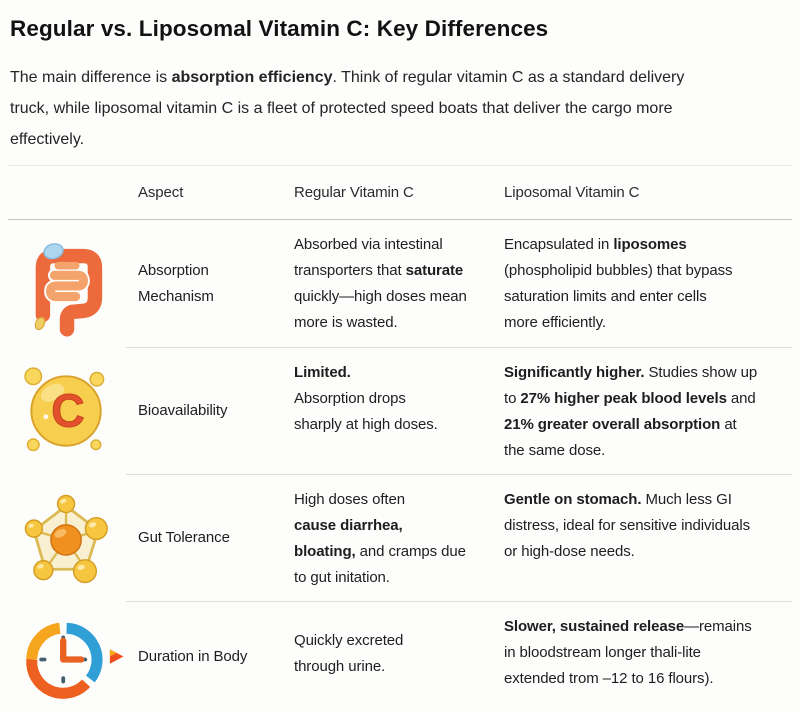  What do you see at coordinates (176, 283) in the screenshot?
I see `aspect-label: Absorption Mechanism` at bounding box center [176, 283].